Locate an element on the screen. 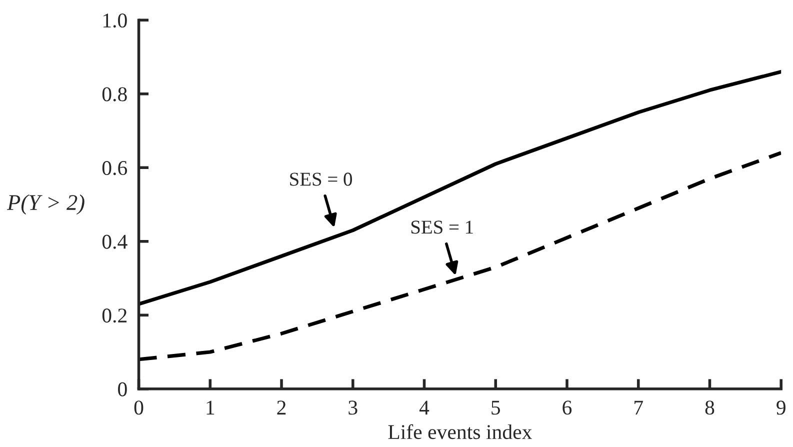 Image resolution: width=793 pixels, height=447 pixels. y-tick-label: 0 is located at coordinates (122, 389).